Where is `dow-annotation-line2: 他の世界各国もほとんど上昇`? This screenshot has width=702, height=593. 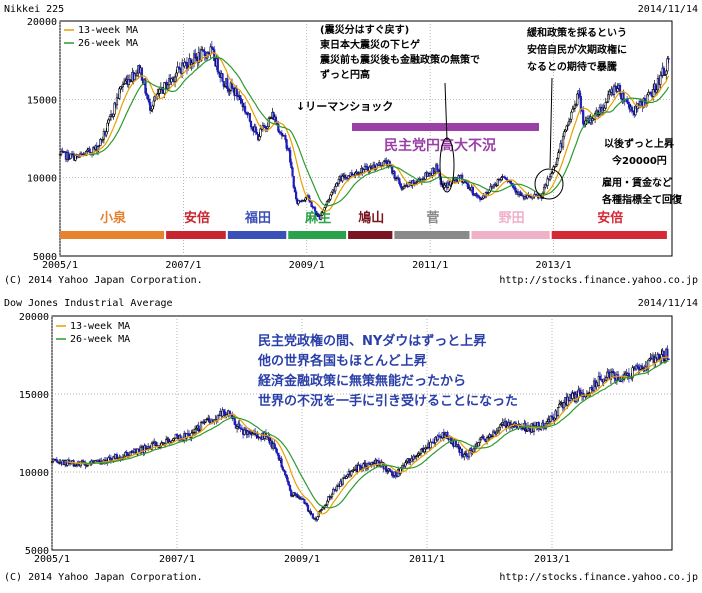 dow-annotation-line2: 他の世界各国もほとんど上昇 is located at coordinates (342, 361).